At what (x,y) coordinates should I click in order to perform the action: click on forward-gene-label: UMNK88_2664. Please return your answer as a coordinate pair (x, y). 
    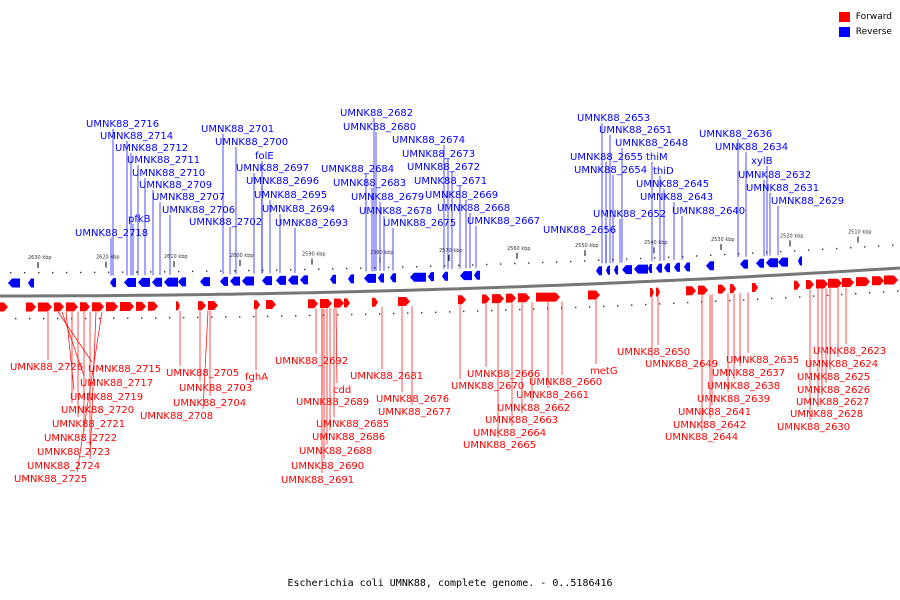
    Looking at the image, I should click on (509, 433).